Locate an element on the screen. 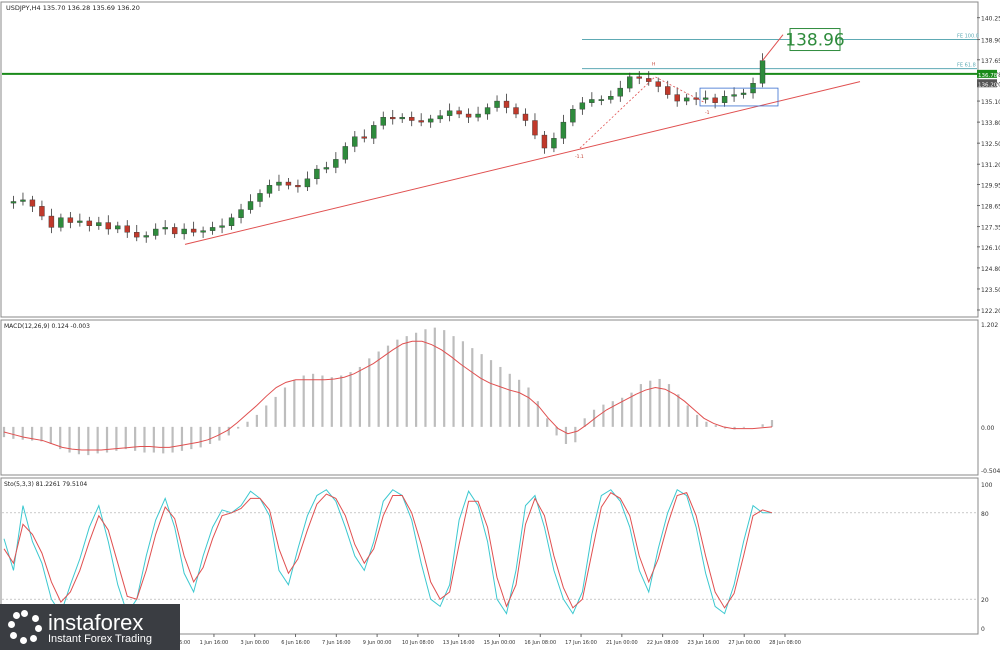 This screenshot has height=654, width=1000. price-tick-label: 133.80 is located at coordinates (990, 123).